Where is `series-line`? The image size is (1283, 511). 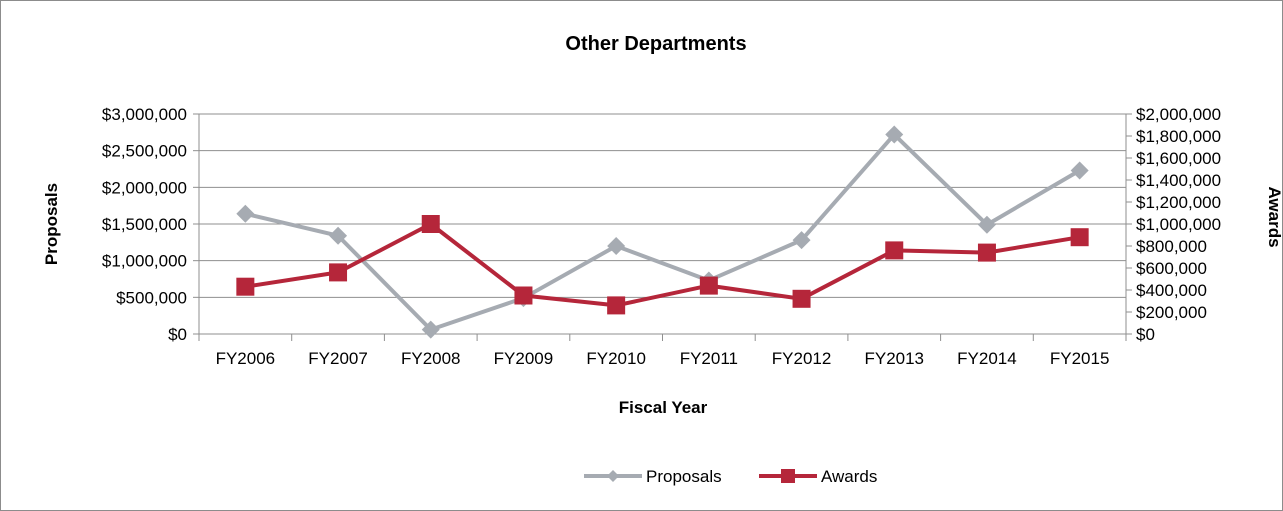 series-line is located at coordinates (662, 265).